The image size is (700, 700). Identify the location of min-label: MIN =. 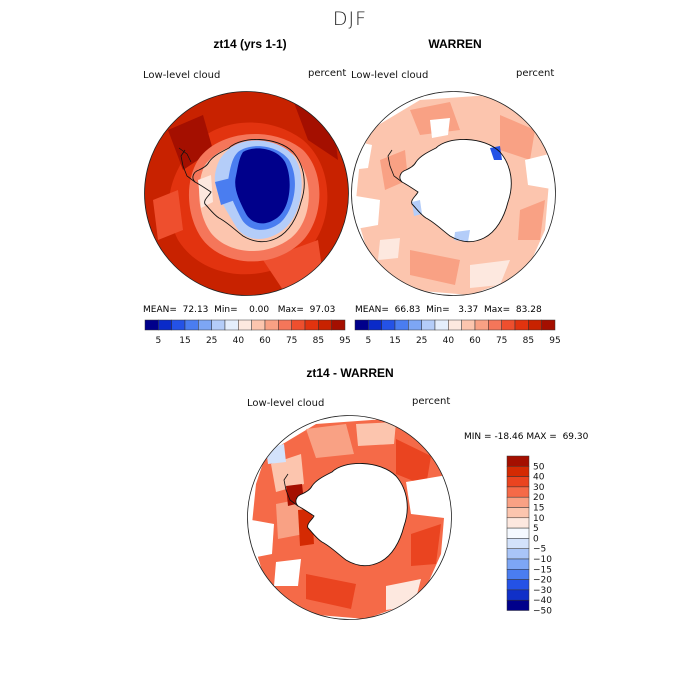
(478, 437).